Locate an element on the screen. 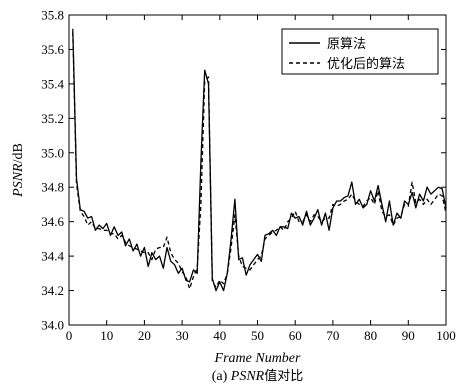 The width and height of the screenshot is (457, 386). caption-suffix: 值对比 is located at coordinates (283, 376).